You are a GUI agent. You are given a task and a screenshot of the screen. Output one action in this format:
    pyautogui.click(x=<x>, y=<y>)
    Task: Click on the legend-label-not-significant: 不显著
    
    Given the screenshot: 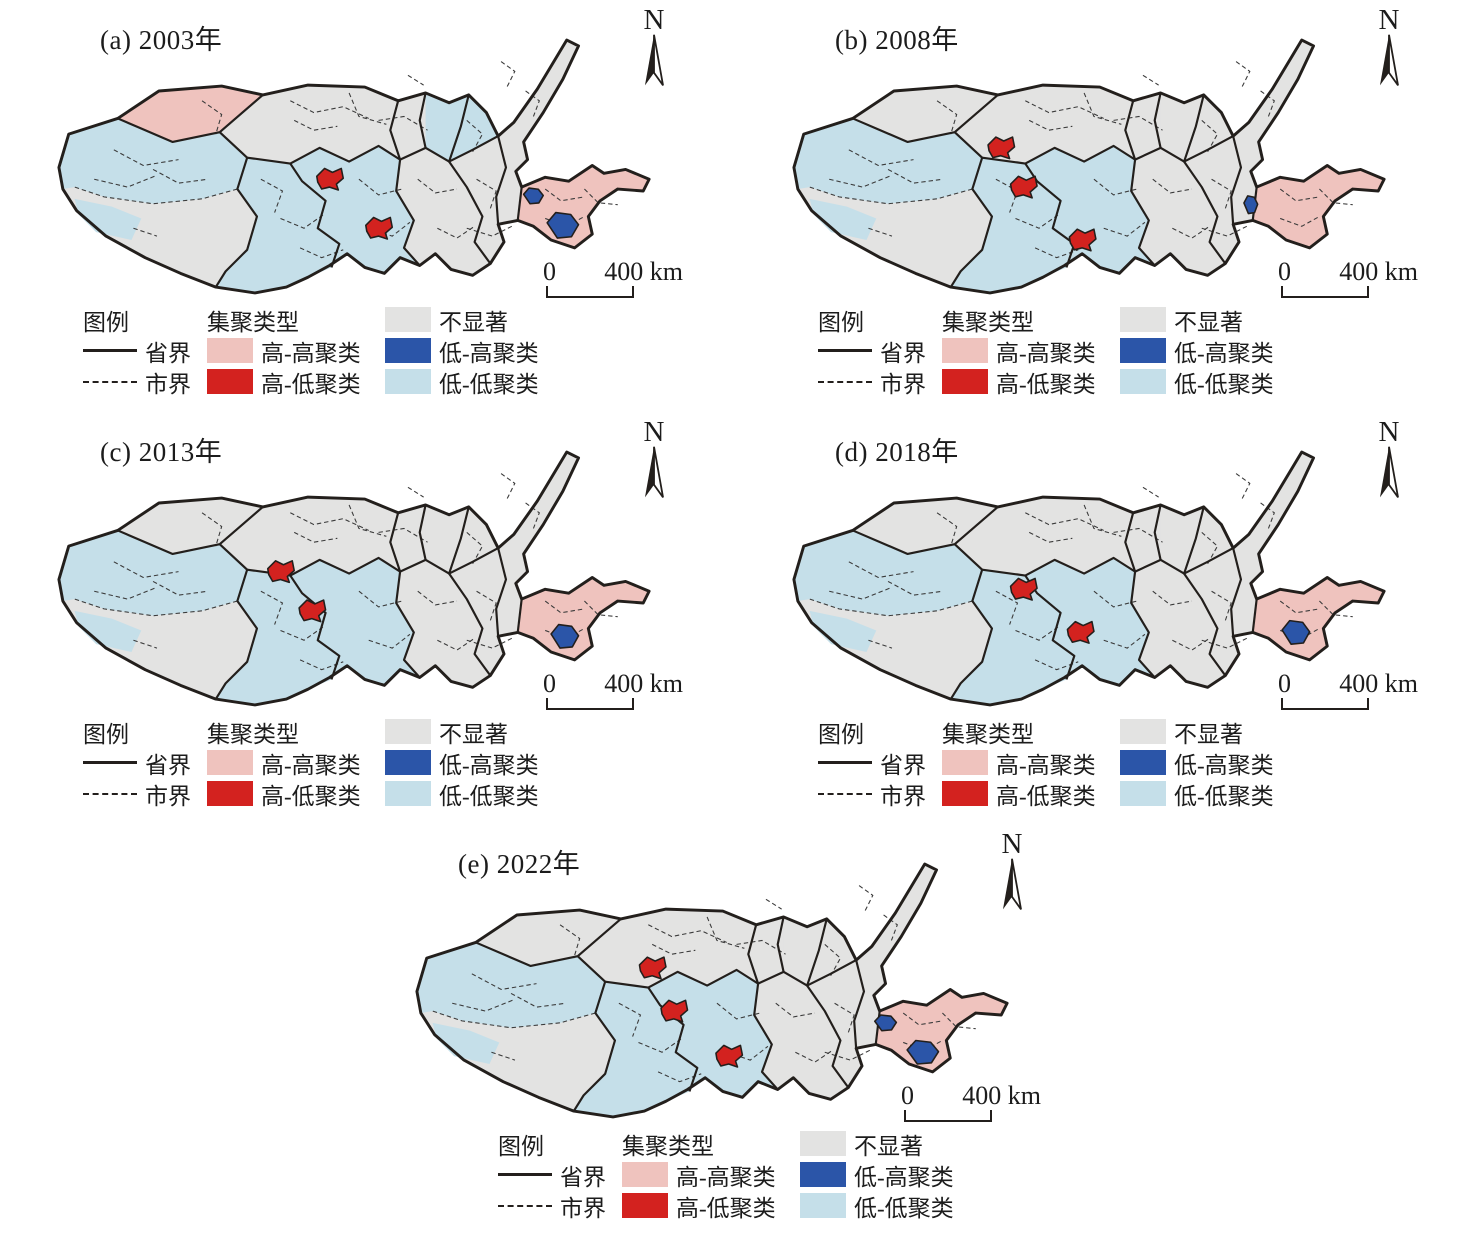 What is the action you would take?
    pyautogui.click(x=473, y=322)
    